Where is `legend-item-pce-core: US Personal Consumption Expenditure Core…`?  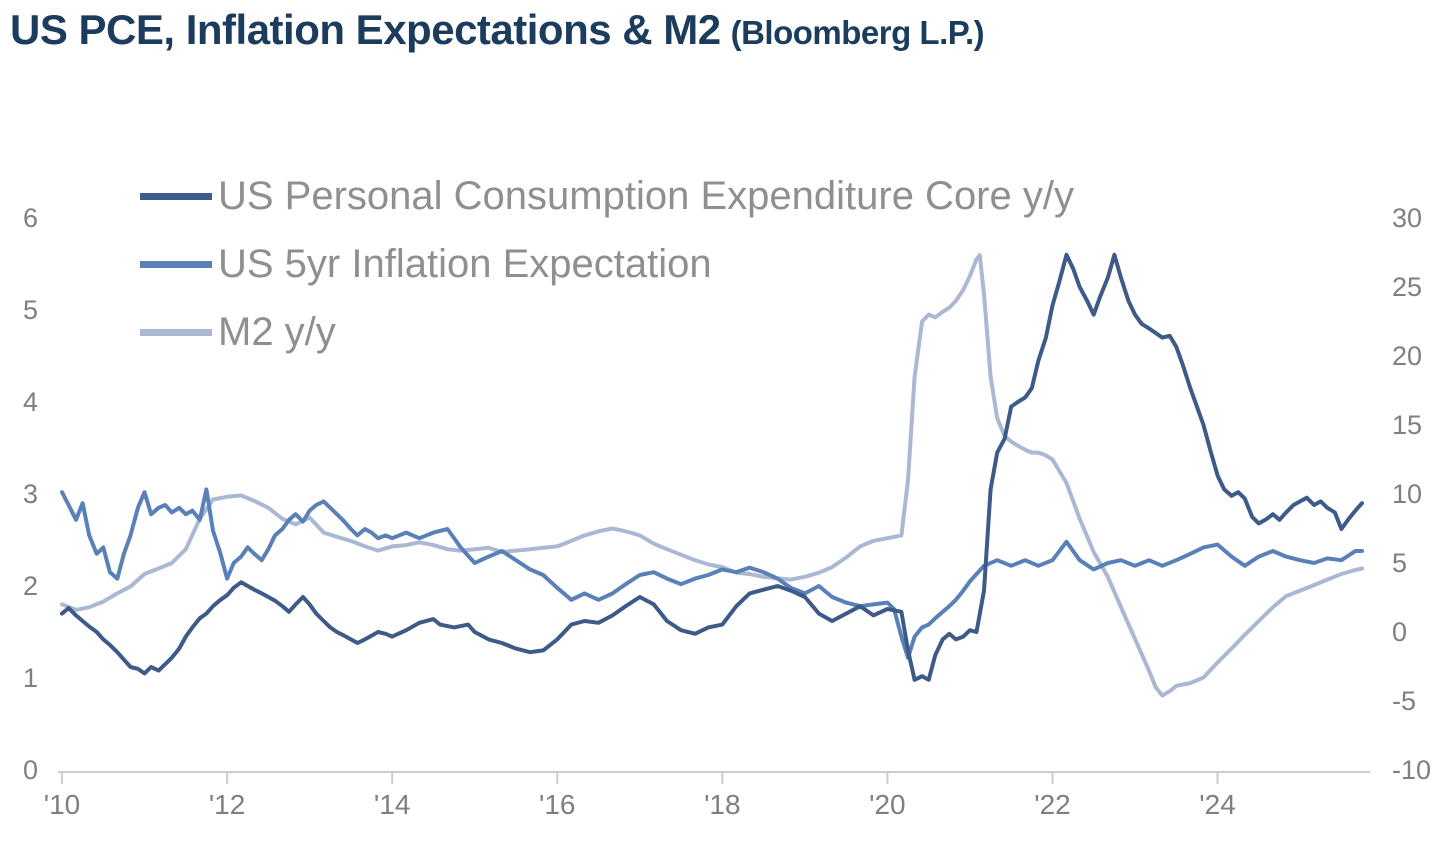 legend-item-pce-core: US Personal Consumption Expenditure Core… is located at coordinates (607, 196).